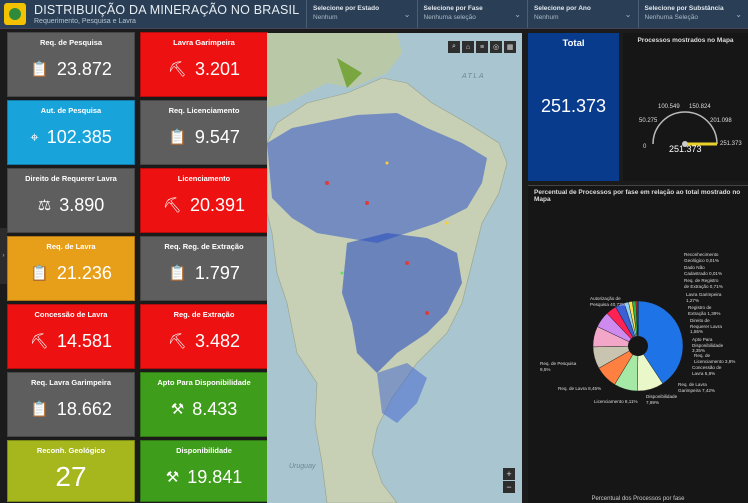 This screenshot has height=503, width=748. I want to click on card-value: 102.385, so click(79, 136).